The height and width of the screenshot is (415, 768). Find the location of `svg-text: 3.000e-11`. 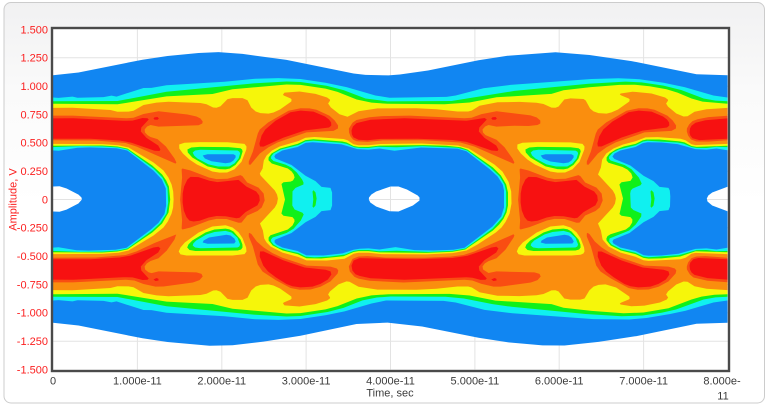

svg-text: 3.000e-11 is located at coordinates (306, 382).